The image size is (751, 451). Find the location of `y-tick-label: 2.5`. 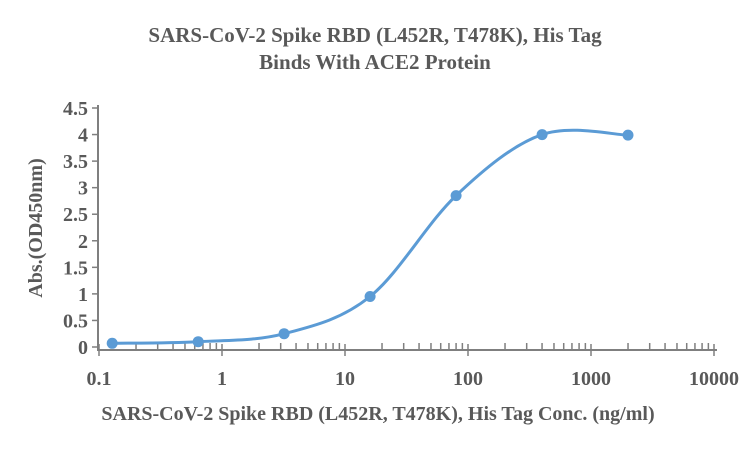

y-tick-label: 2.5 is located at coordinates (75, 215).